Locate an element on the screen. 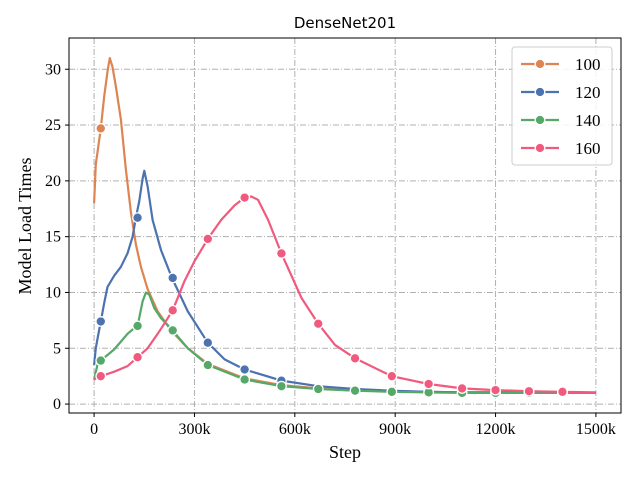 The height and width of the screenshot is (480, 640). x-tick-label: 1500k is located at coordinates (596, 429).